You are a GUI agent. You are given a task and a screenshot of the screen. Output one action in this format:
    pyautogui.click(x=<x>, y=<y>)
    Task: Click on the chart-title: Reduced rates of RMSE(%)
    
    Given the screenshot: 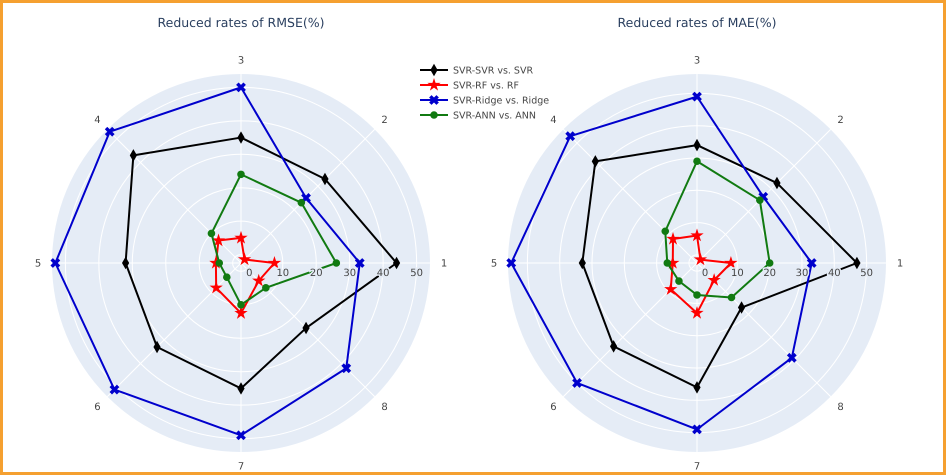 What is the action you would take?
    pyautogui.click(x=241, y=22)
    